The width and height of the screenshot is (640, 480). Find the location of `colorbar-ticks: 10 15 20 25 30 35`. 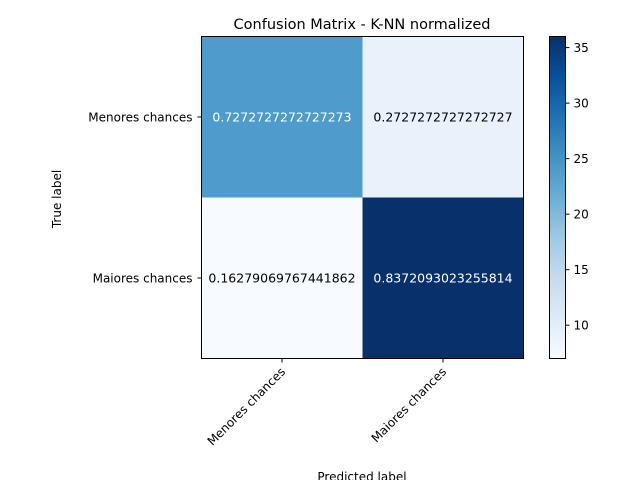

colorbar-ticks: 10 15 20 25 30 35 is located at coordinates (577, 187).